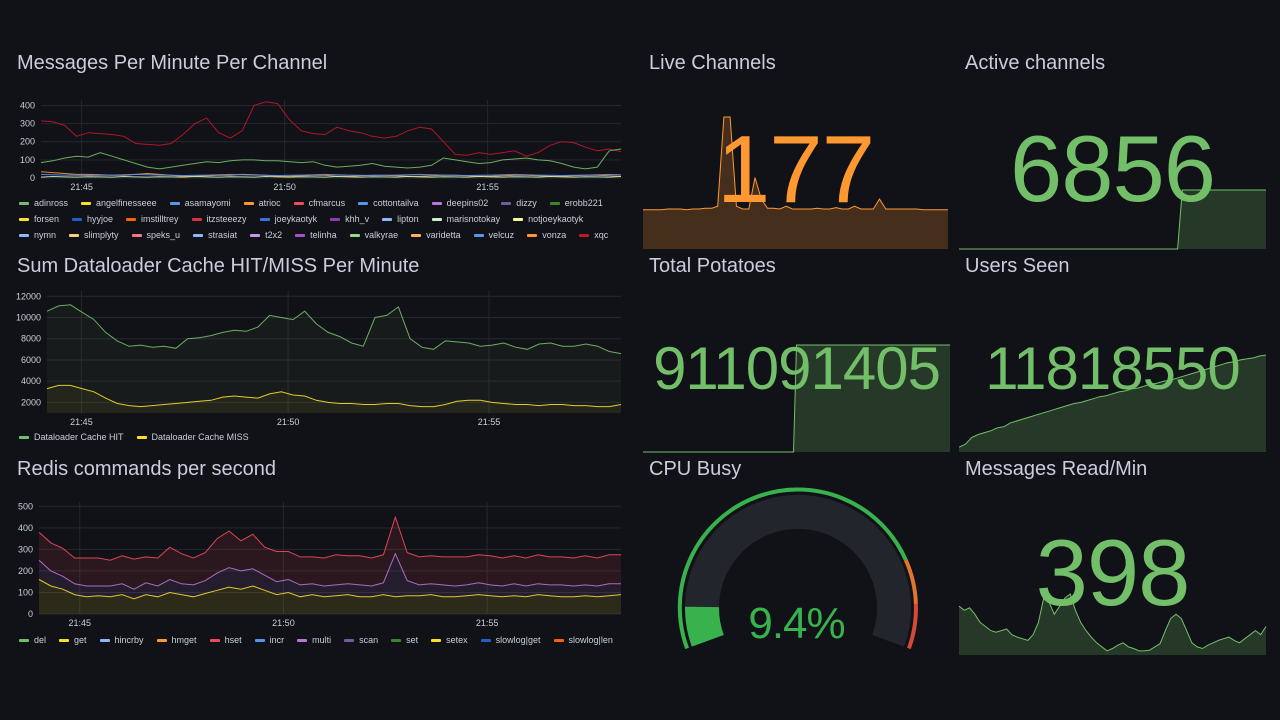 Image resolution: width=1280 pixels, height=720 pixels. I want to click on legend-item: hincrby, so click(121, 640).